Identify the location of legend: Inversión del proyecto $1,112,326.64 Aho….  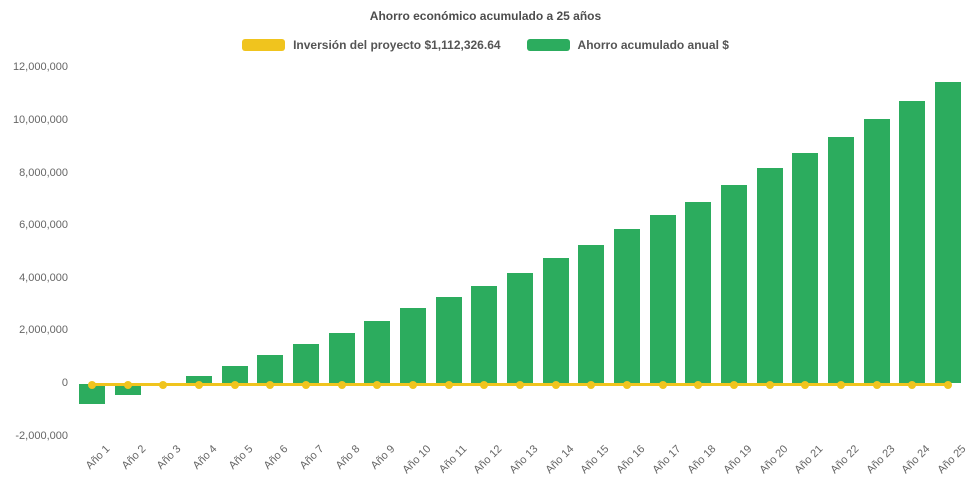
(485, 45).